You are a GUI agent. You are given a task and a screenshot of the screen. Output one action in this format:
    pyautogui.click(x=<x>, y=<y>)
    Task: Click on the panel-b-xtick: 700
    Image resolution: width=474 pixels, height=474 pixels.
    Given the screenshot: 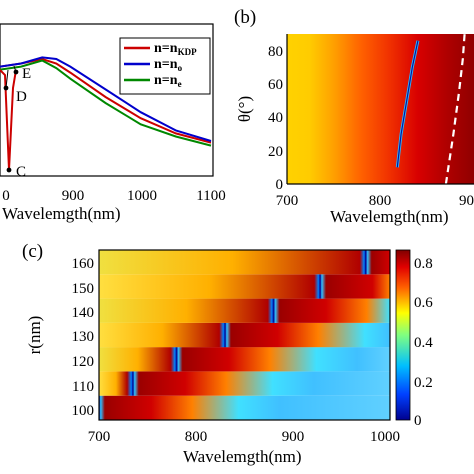 What is the action you would take?
    pyautogui.click(x=287, y=201)
    